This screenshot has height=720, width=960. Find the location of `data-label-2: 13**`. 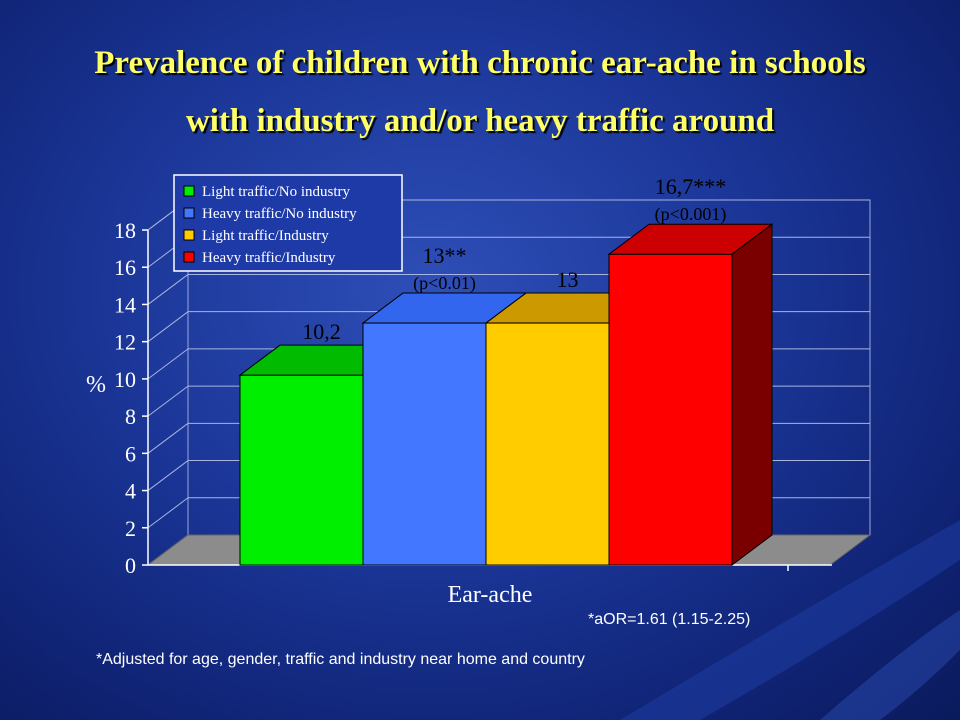

data-label-2: 13** is located at coordinates (445, 255).